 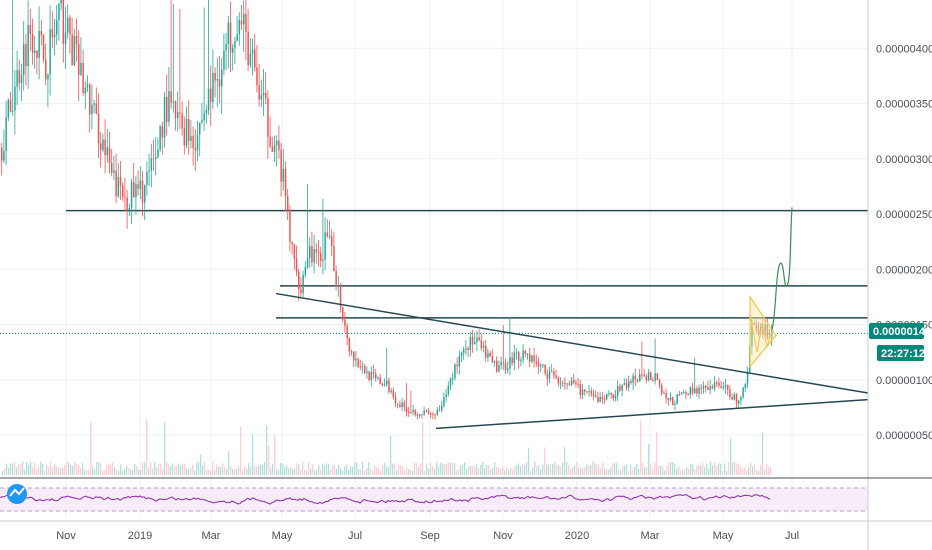 I want to click on last-price-label: 0.00000142, so click(x=902, y=332).